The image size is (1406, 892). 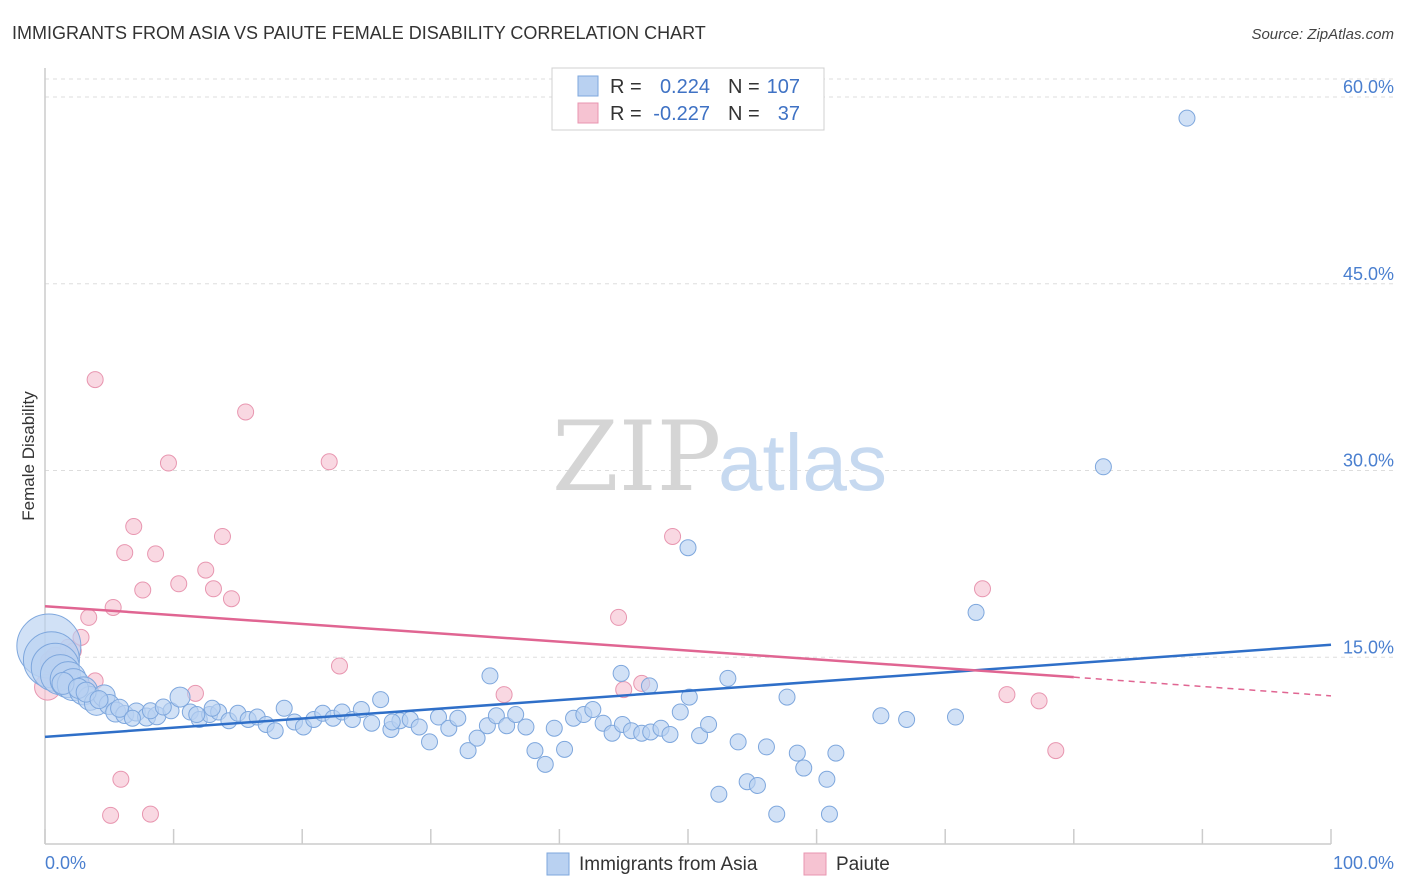 I want to click on y-tick-label-30: 30.0%, so click(x=1368, y=461).